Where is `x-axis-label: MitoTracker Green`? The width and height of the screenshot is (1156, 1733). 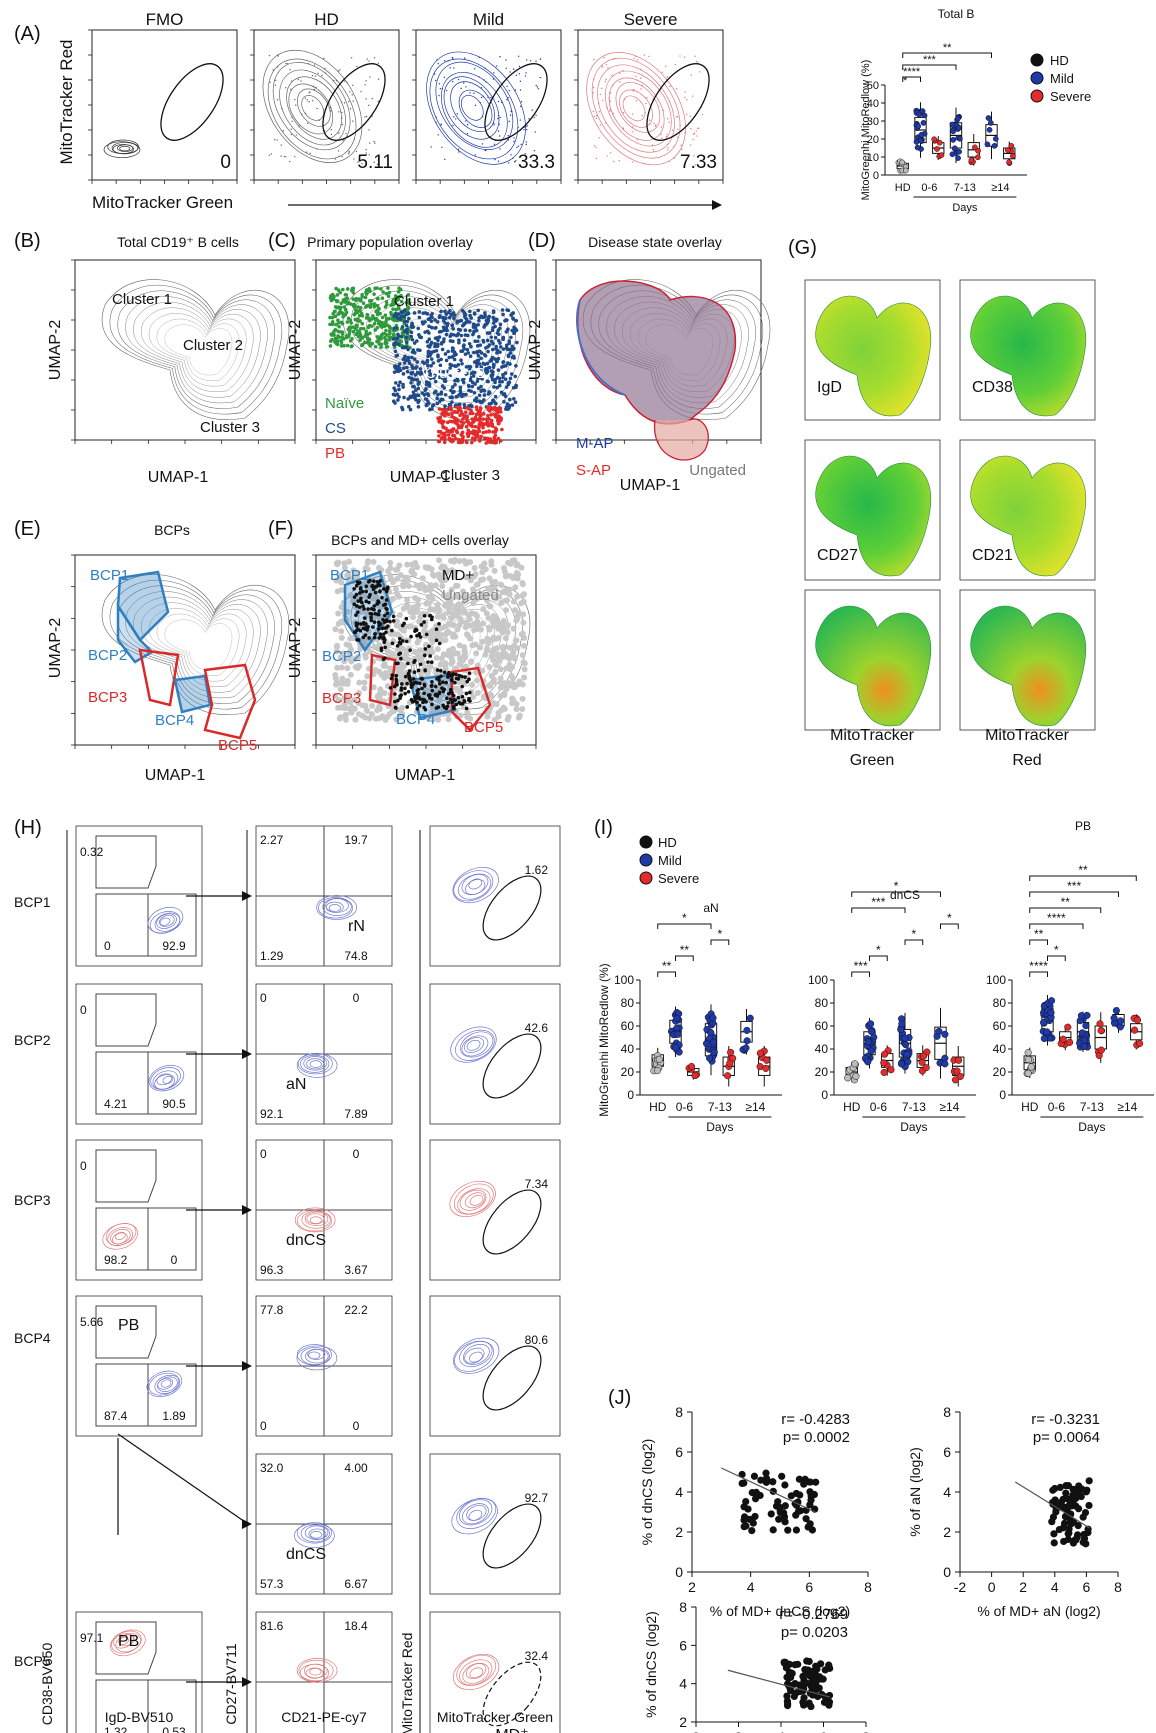
x-axis-label: MitoTracker Green is located at coordinates (162, 202).